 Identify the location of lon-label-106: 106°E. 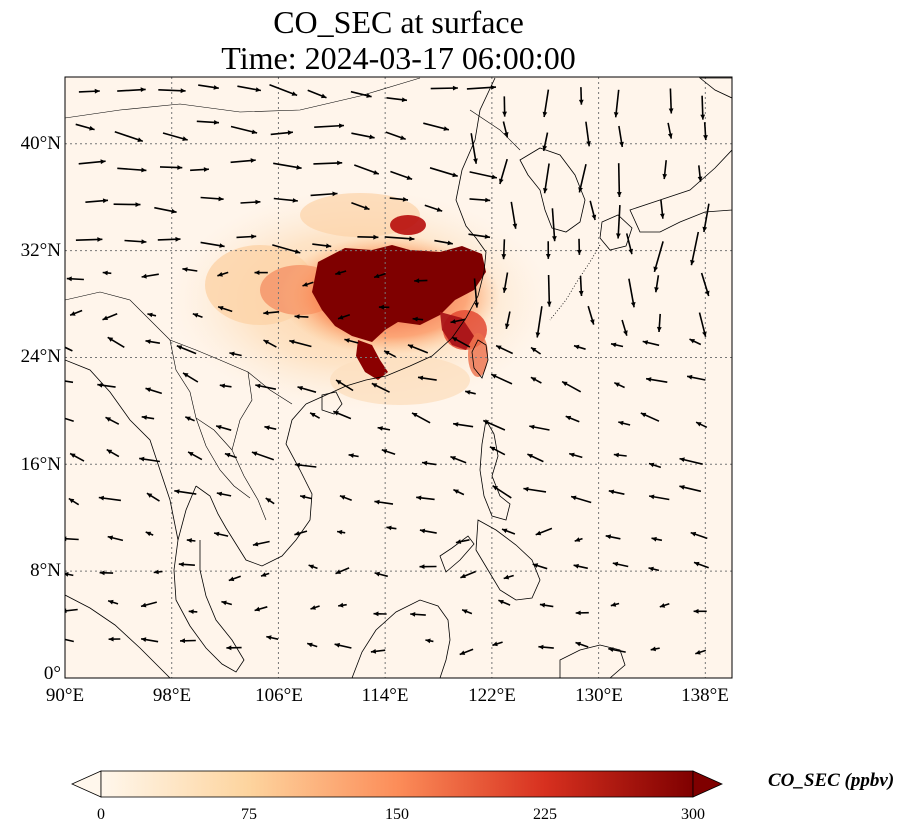
(279, 695).